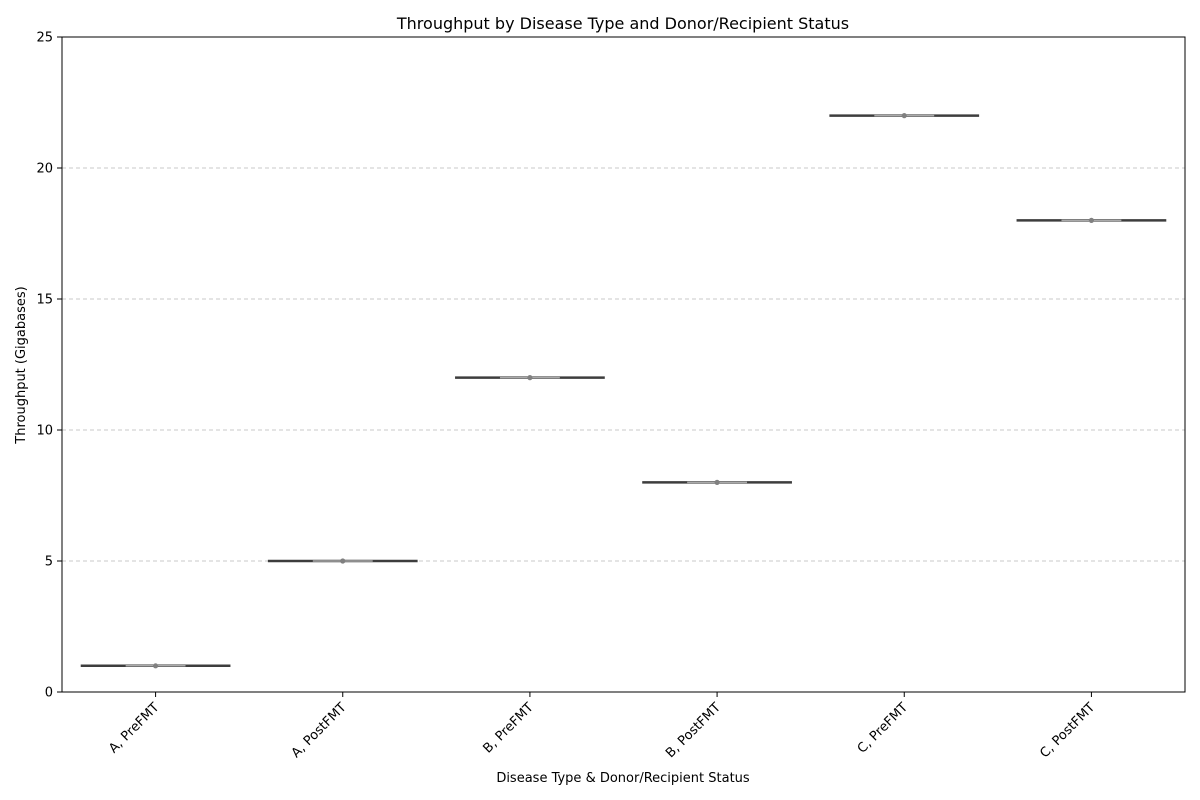 This screenshot has width=1200, height=800. I want to click on x-axis-label: Disease Type & Donor/Recipient Status, so click(623, 778).